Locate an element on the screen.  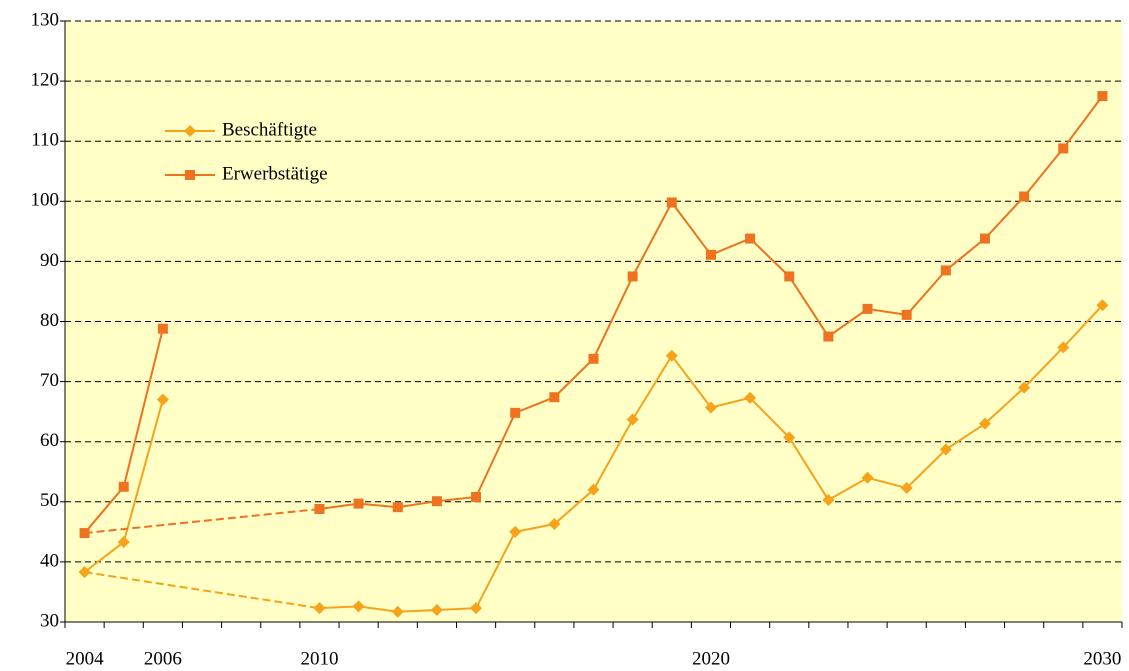
y-tick-label: 100 is located at coordinates (45, 200).